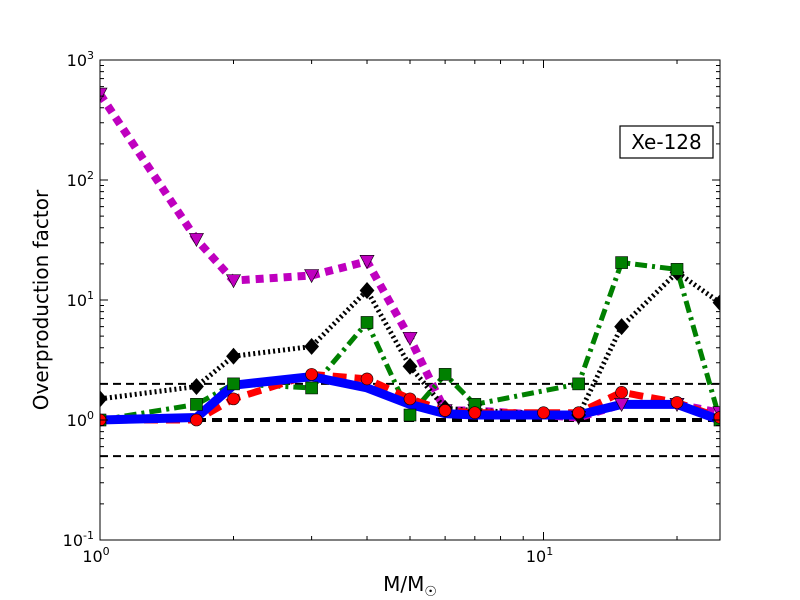  I want to click on y-tick-label-3: 10², so click(80, 179).